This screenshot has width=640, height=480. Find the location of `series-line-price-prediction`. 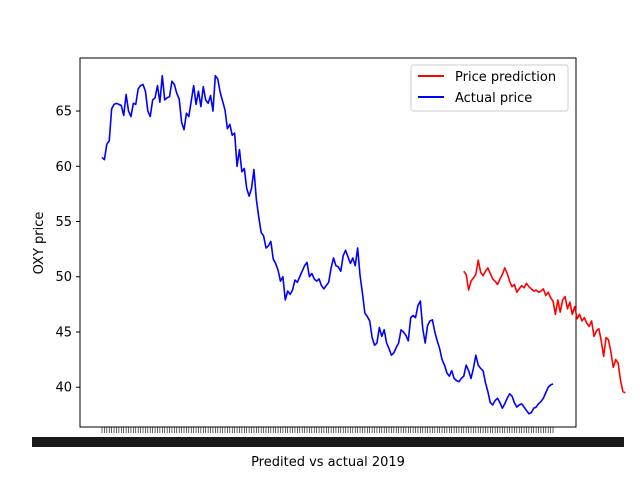

series-line-price-prediction is located at coordinates (544, 326).